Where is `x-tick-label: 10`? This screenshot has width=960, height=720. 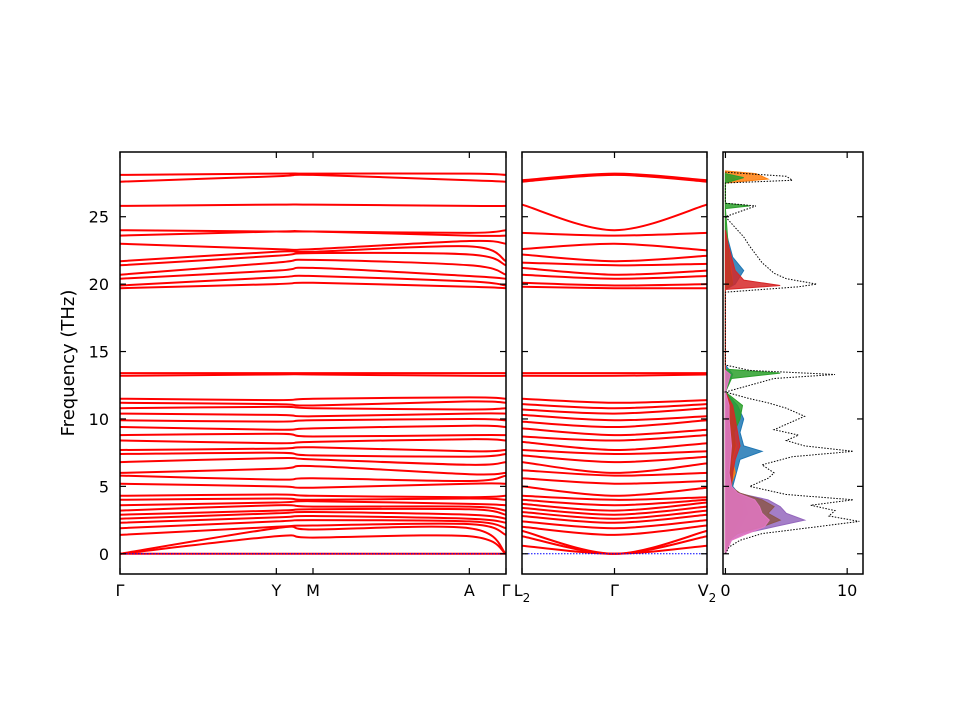 x-tick-label: 10 is located at coordinates (847, 590).